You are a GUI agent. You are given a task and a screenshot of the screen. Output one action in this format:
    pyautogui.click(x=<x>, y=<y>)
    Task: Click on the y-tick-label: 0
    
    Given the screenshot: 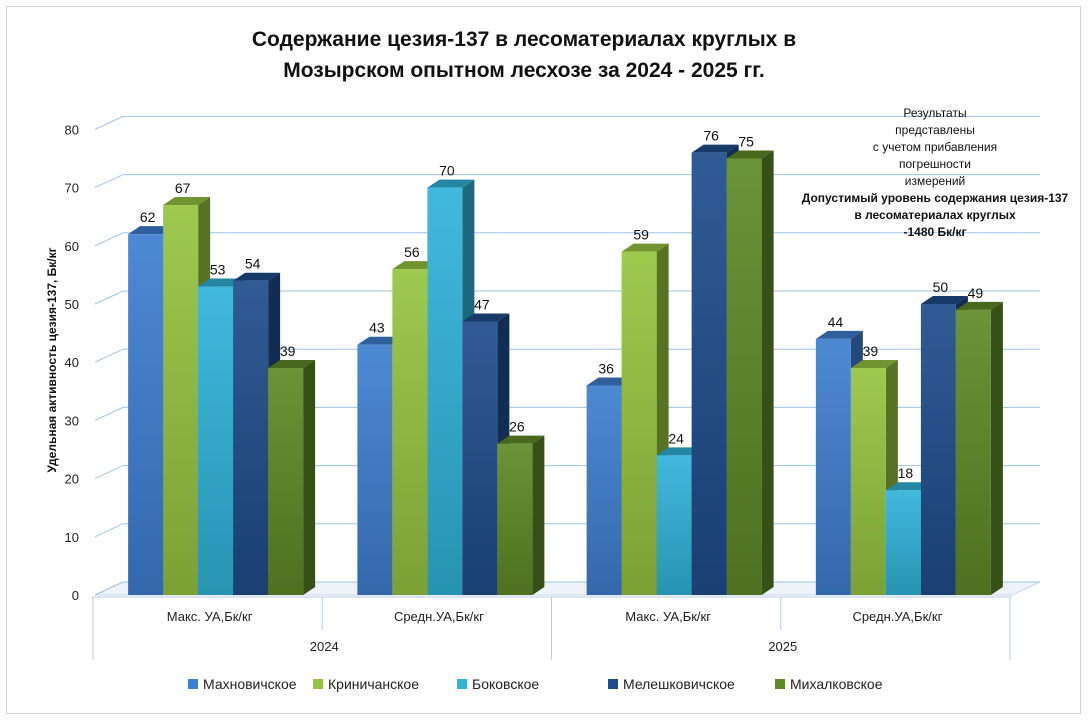 What is the action you would take?
    pyautogui.click(x=75, y=595)
    